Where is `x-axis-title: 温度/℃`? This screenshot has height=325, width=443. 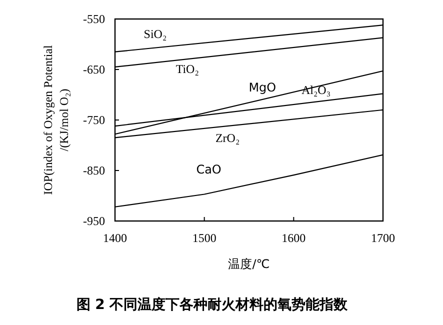
x-axis-title: 温度/℃ is located at coordinates (249, 264).